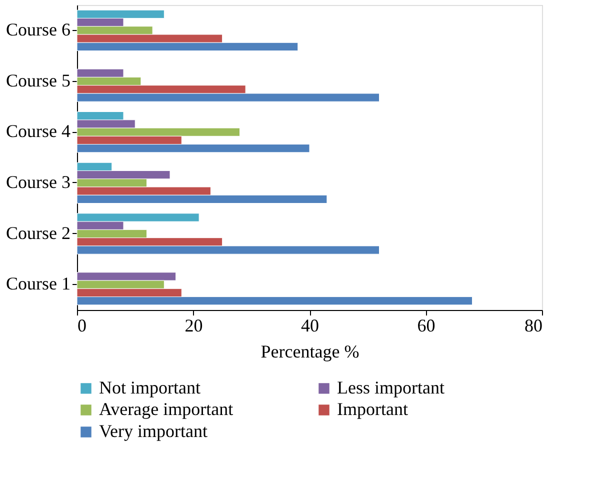 Image resolution: width=608 pixels, height=498 pixels. What do you see at coordinates (310, 326) in the screenshot?
I see `x-tick-label: 40` at bounding box center [310, 326].